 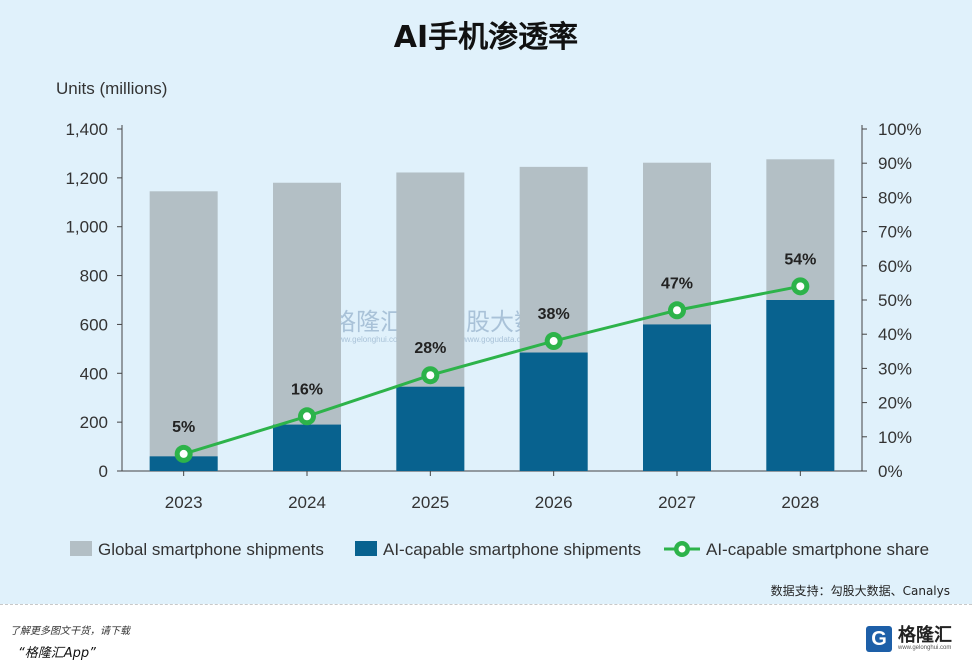 What do you see at coordinates (103, 471) in the screenshot?
I see `y-tick-label: 0` at bounding box center [103, 471].